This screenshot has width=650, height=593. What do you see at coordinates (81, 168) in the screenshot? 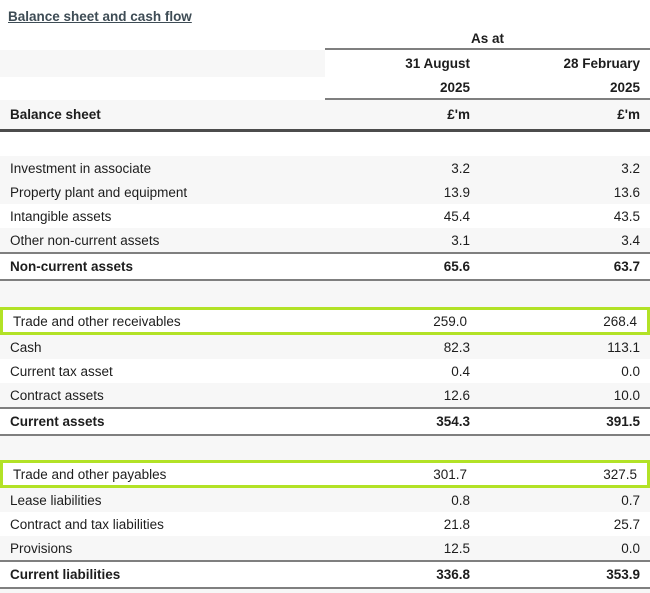
I see `row-label: Investment in associate` at bounding box center [81, 168].